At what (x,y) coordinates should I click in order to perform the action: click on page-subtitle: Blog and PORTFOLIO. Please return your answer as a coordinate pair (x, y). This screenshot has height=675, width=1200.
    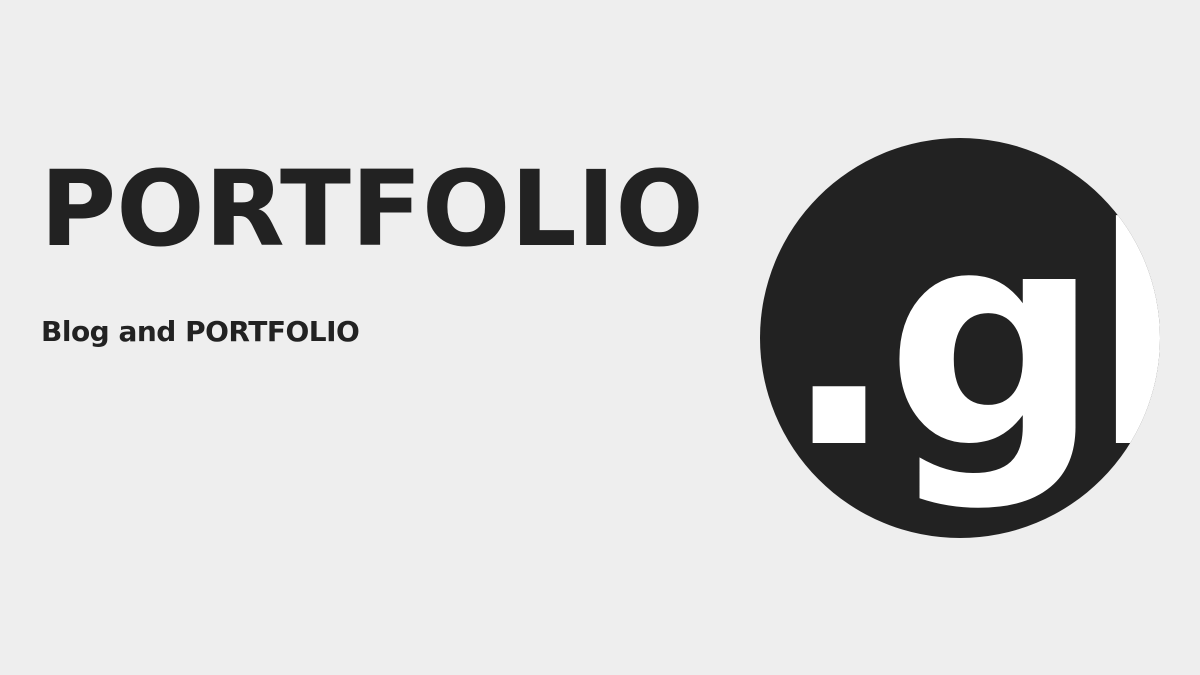
    Looking at the image, I should click on (200, 331).